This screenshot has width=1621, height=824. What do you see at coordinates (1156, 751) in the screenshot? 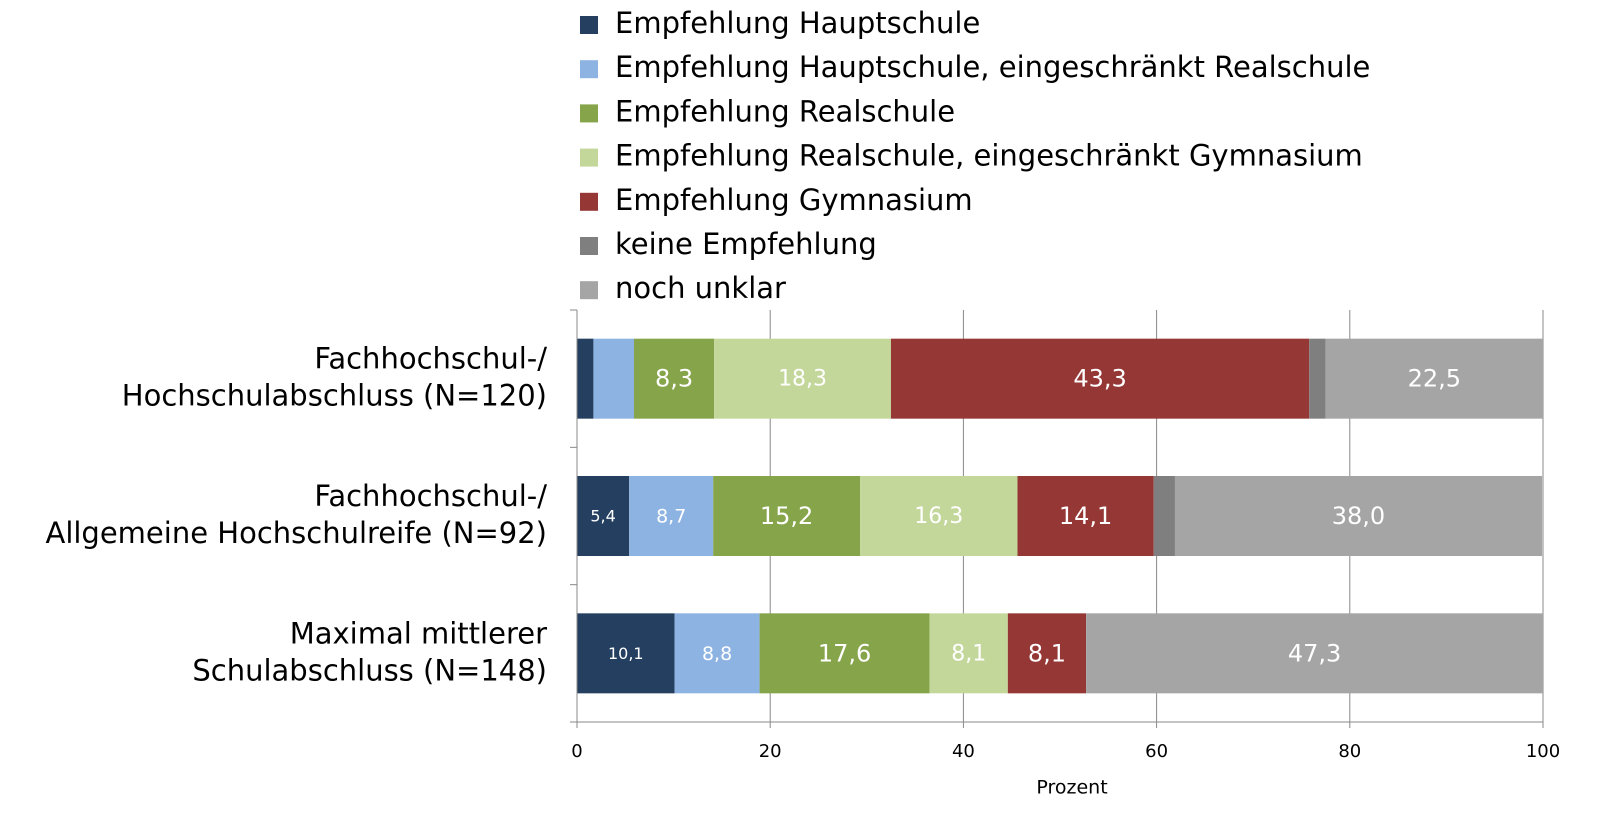
I see `x-tick-label: 60` at bounding box center [1156, 751].